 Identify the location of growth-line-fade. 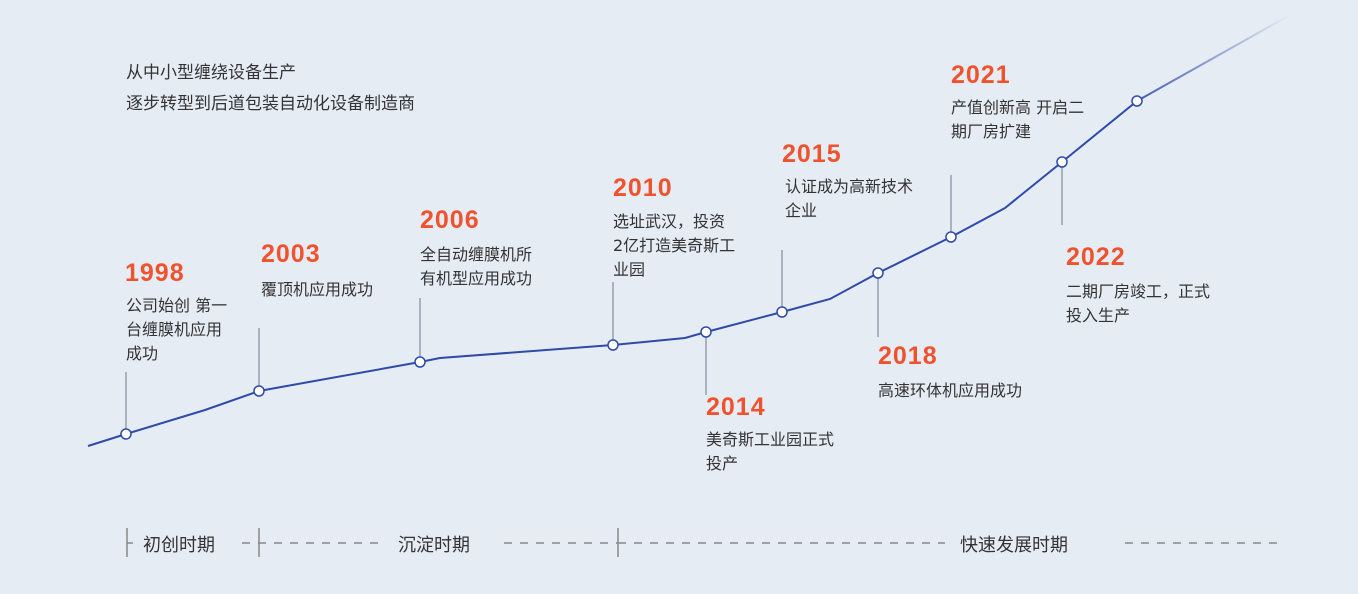
(1213, 58).